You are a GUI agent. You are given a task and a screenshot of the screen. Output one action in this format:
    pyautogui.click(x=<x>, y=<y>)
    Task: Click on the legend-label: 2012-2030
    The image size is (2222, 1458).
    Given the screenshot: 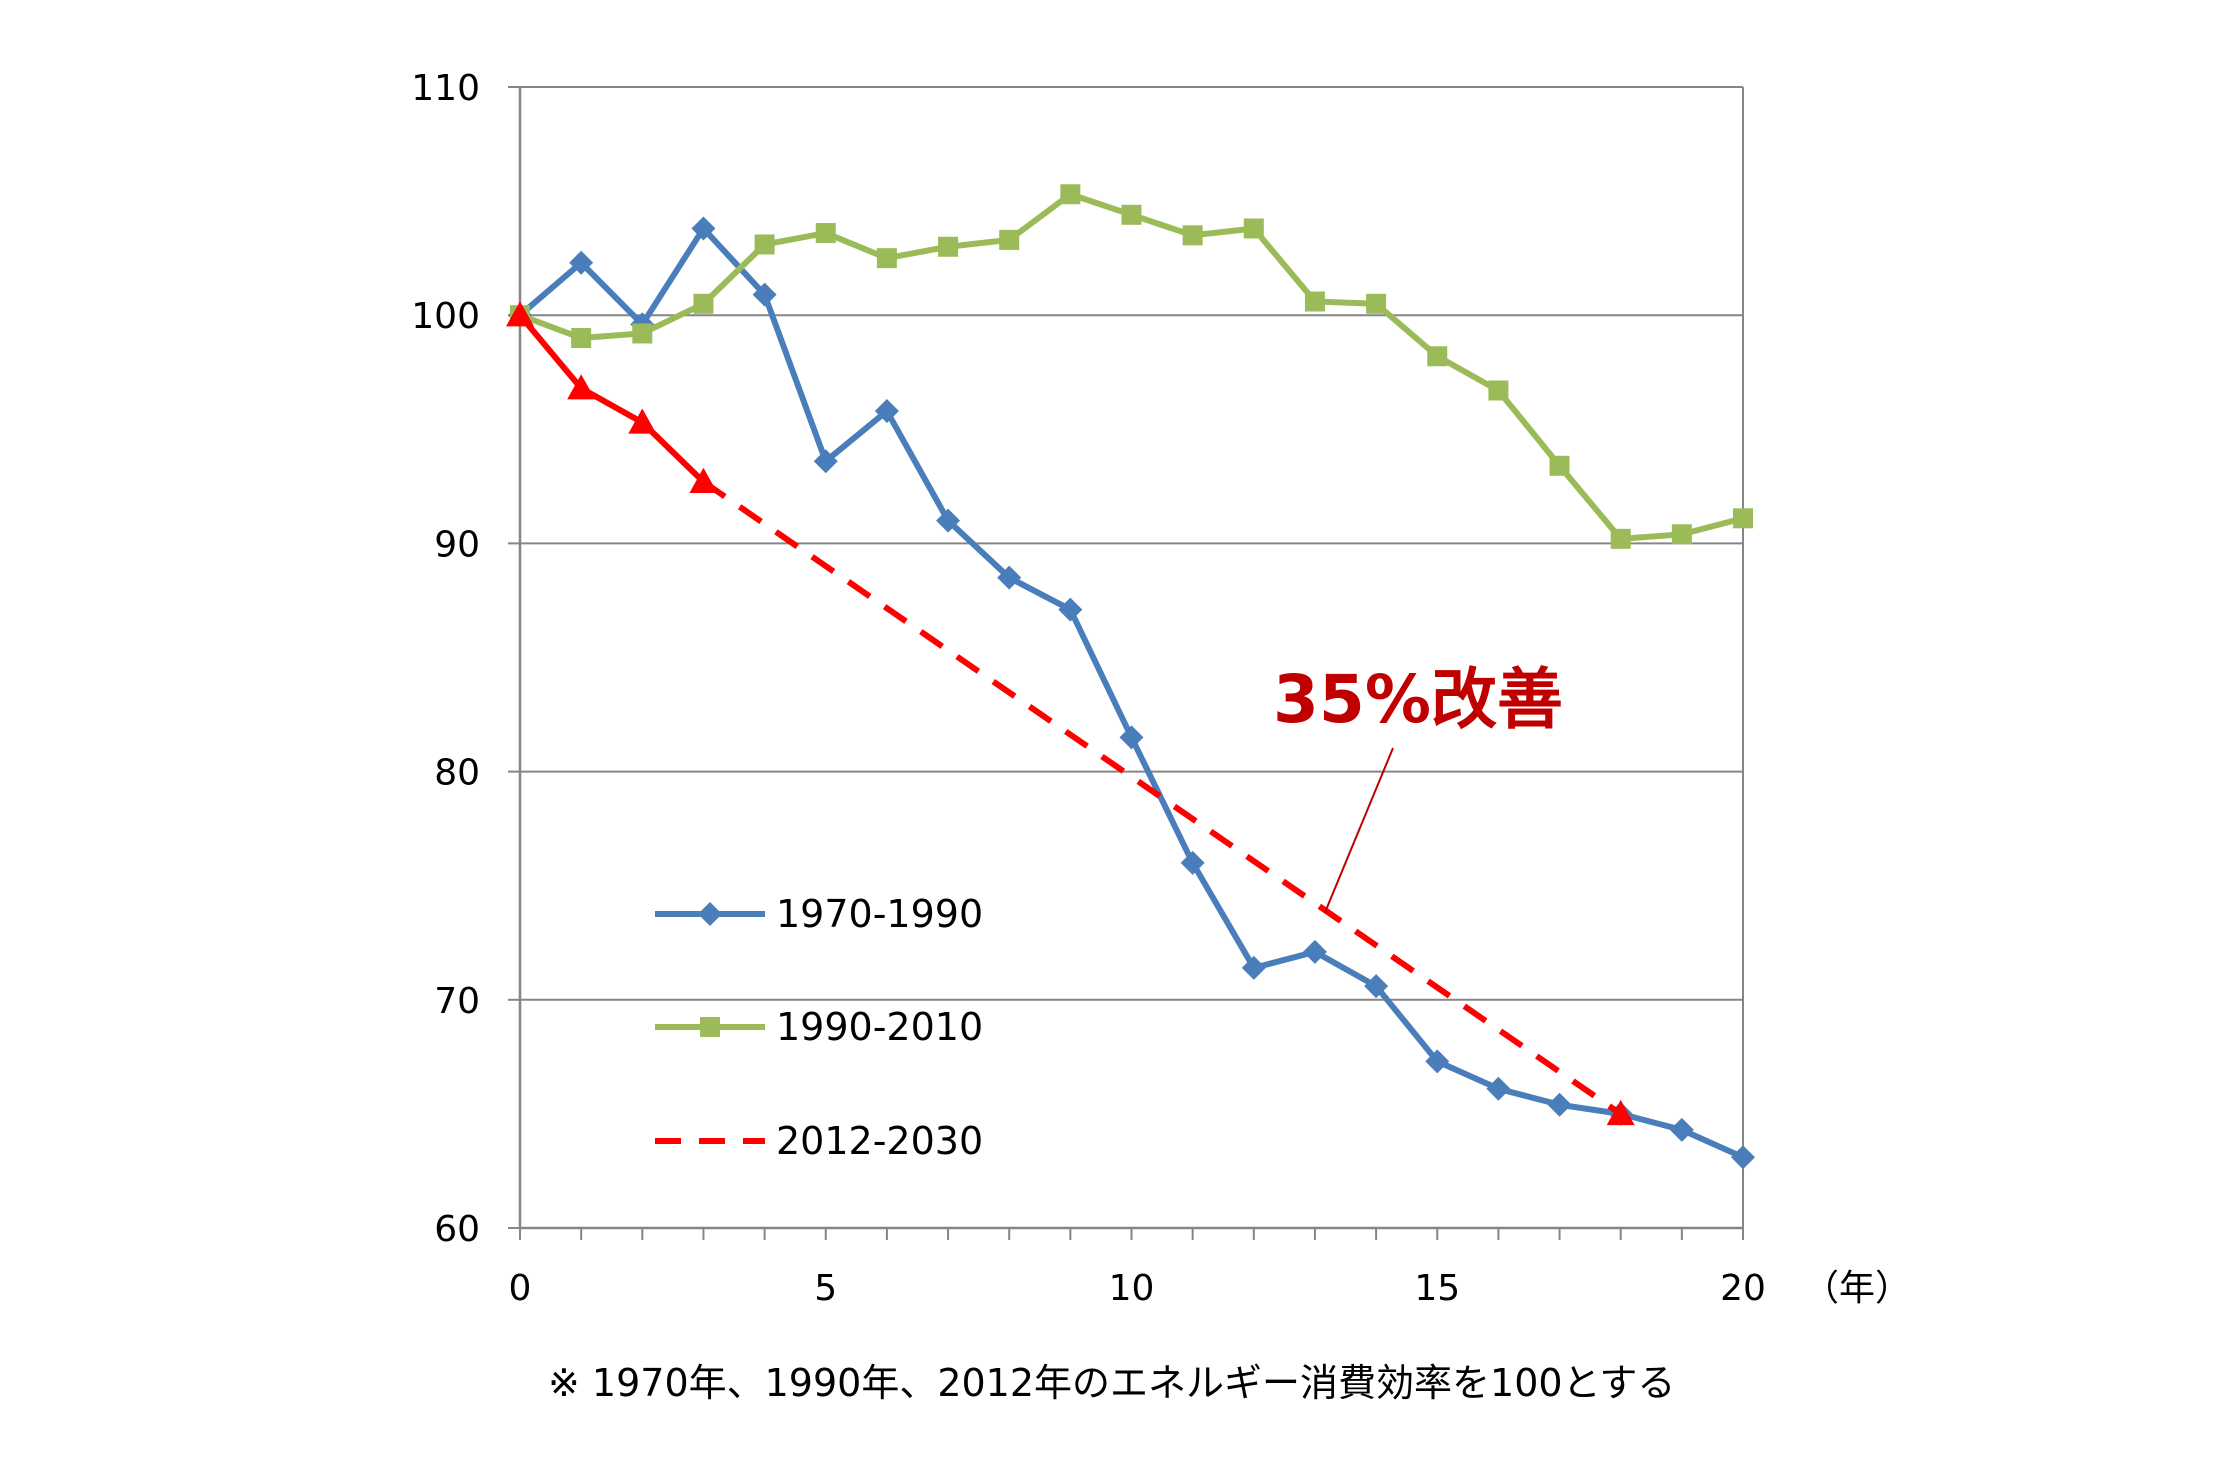 What is the action you would take?
    pyautogui.click(x=879, y=1141)
    